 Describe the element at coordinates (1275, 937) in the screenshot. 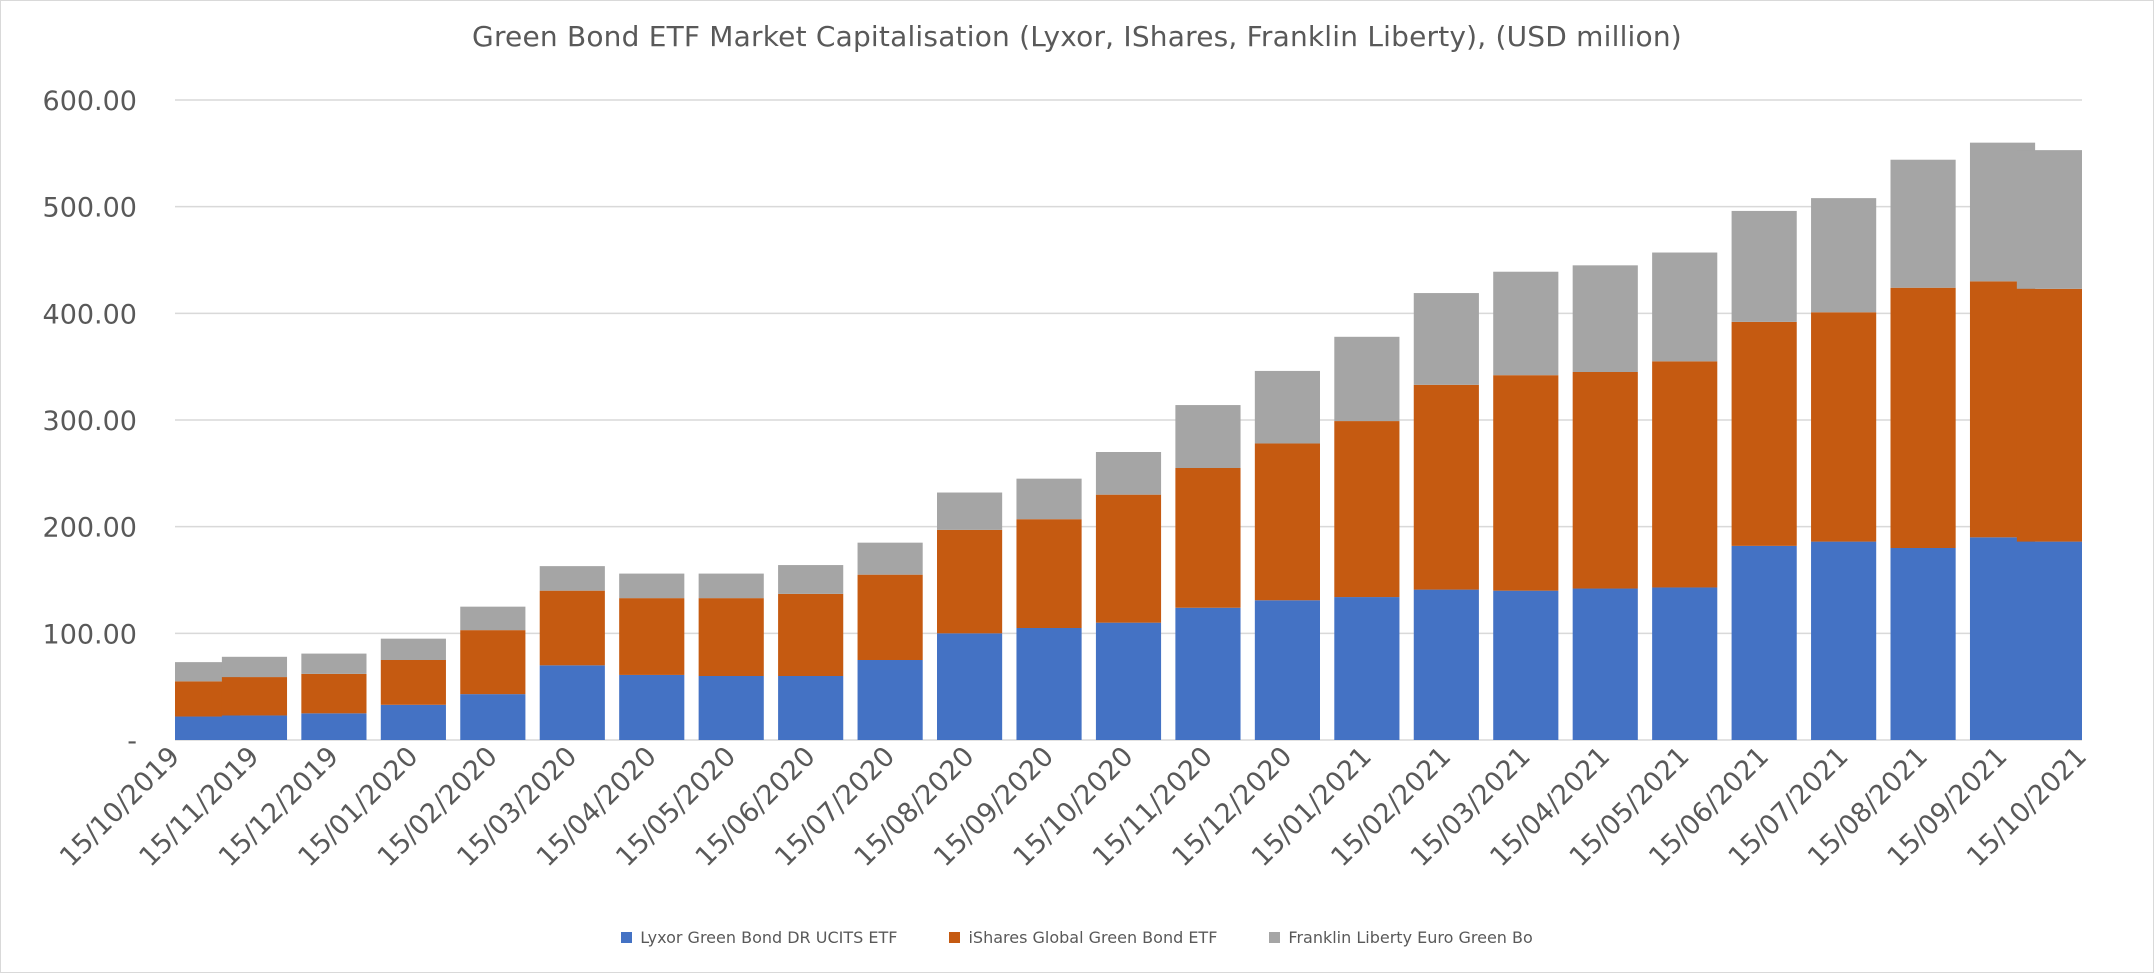

I see `legend-swatch-franklin` at that location.